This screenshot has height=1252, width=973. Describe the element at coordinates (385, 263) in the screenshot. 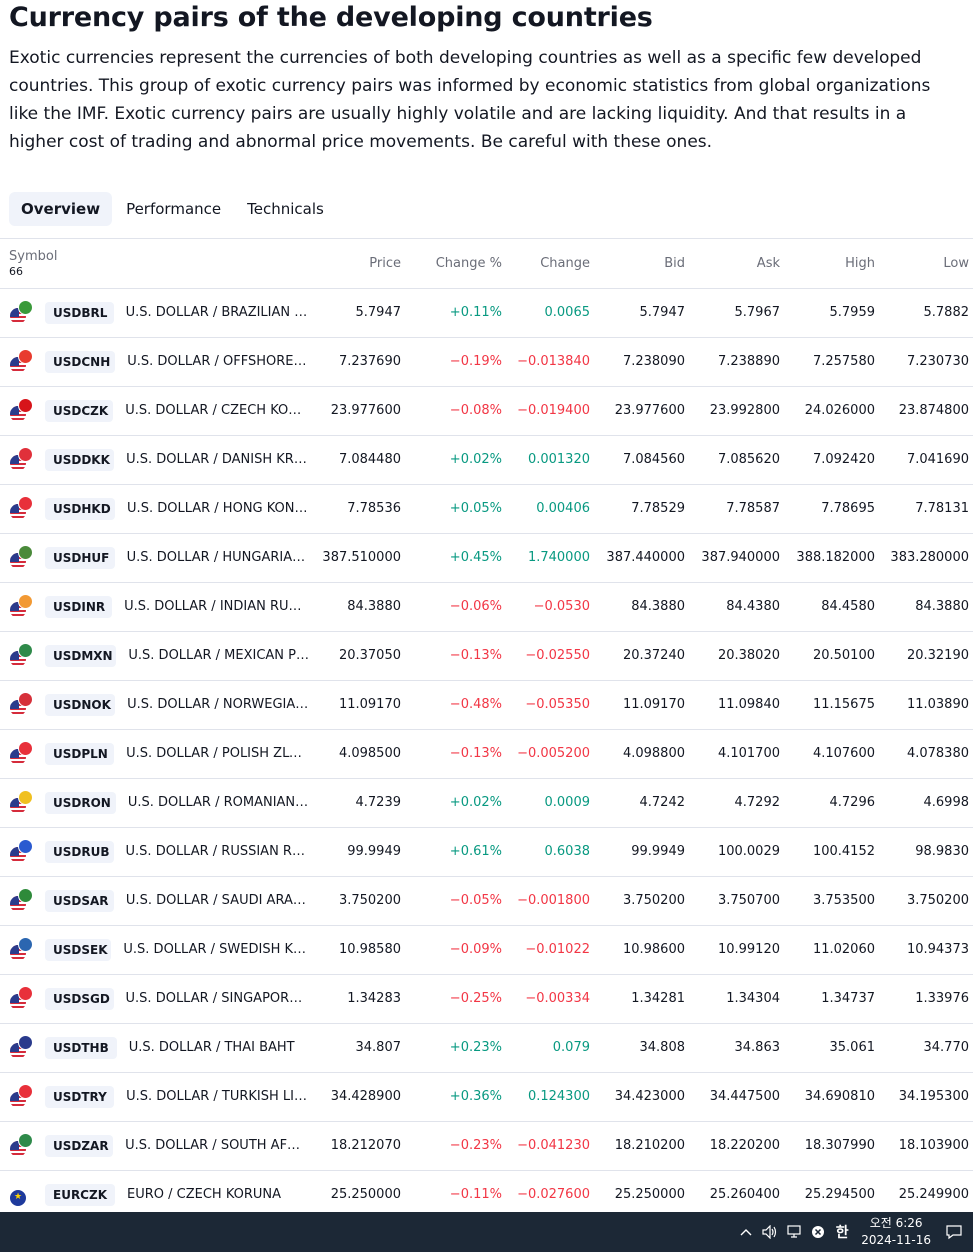

I see `column-header-price: Price` at that location.